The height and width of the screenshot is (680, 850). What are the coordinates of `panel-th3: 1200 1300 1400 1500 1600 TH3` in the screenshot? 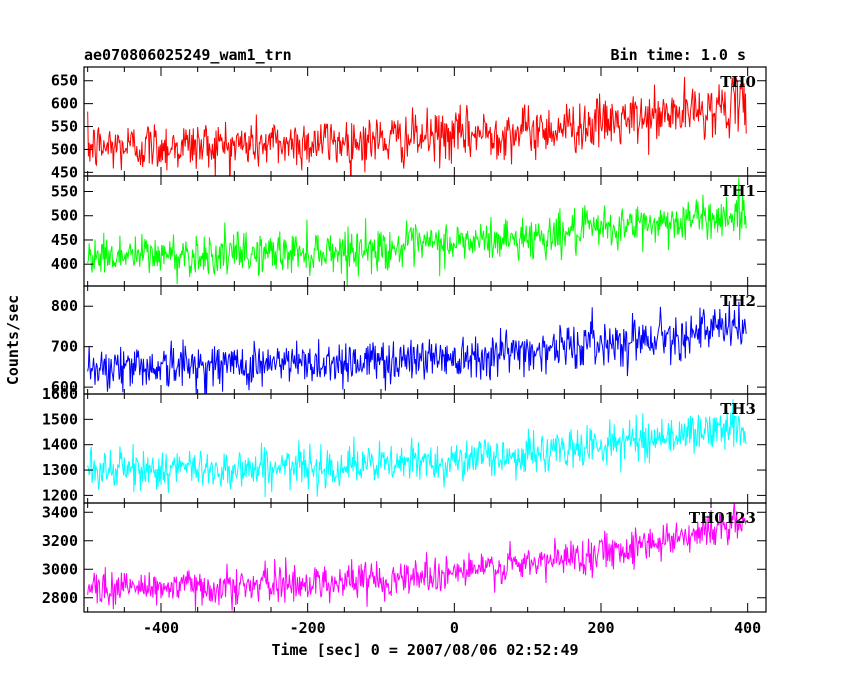 It's located at (404, 444).